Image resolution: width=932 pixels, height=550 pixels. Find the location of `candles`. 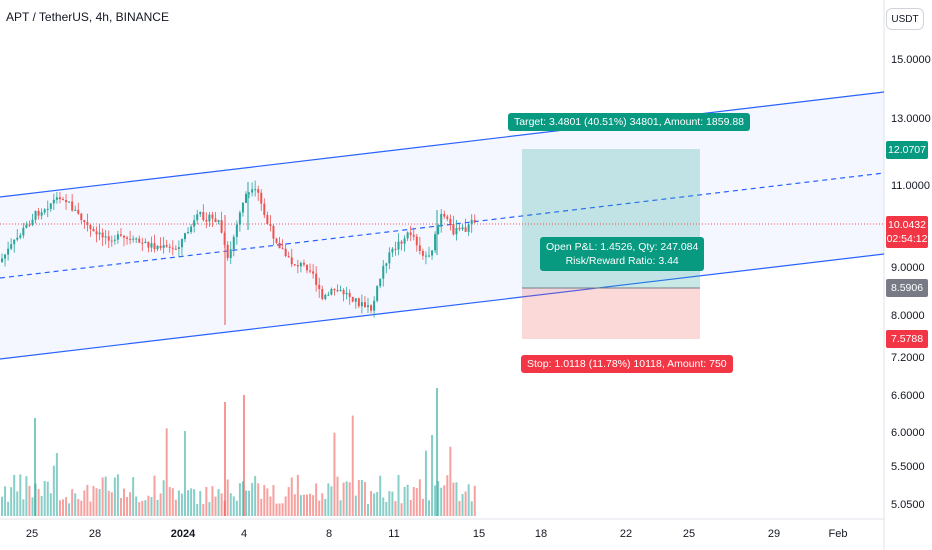

candles is located at coordinates (238, 252).